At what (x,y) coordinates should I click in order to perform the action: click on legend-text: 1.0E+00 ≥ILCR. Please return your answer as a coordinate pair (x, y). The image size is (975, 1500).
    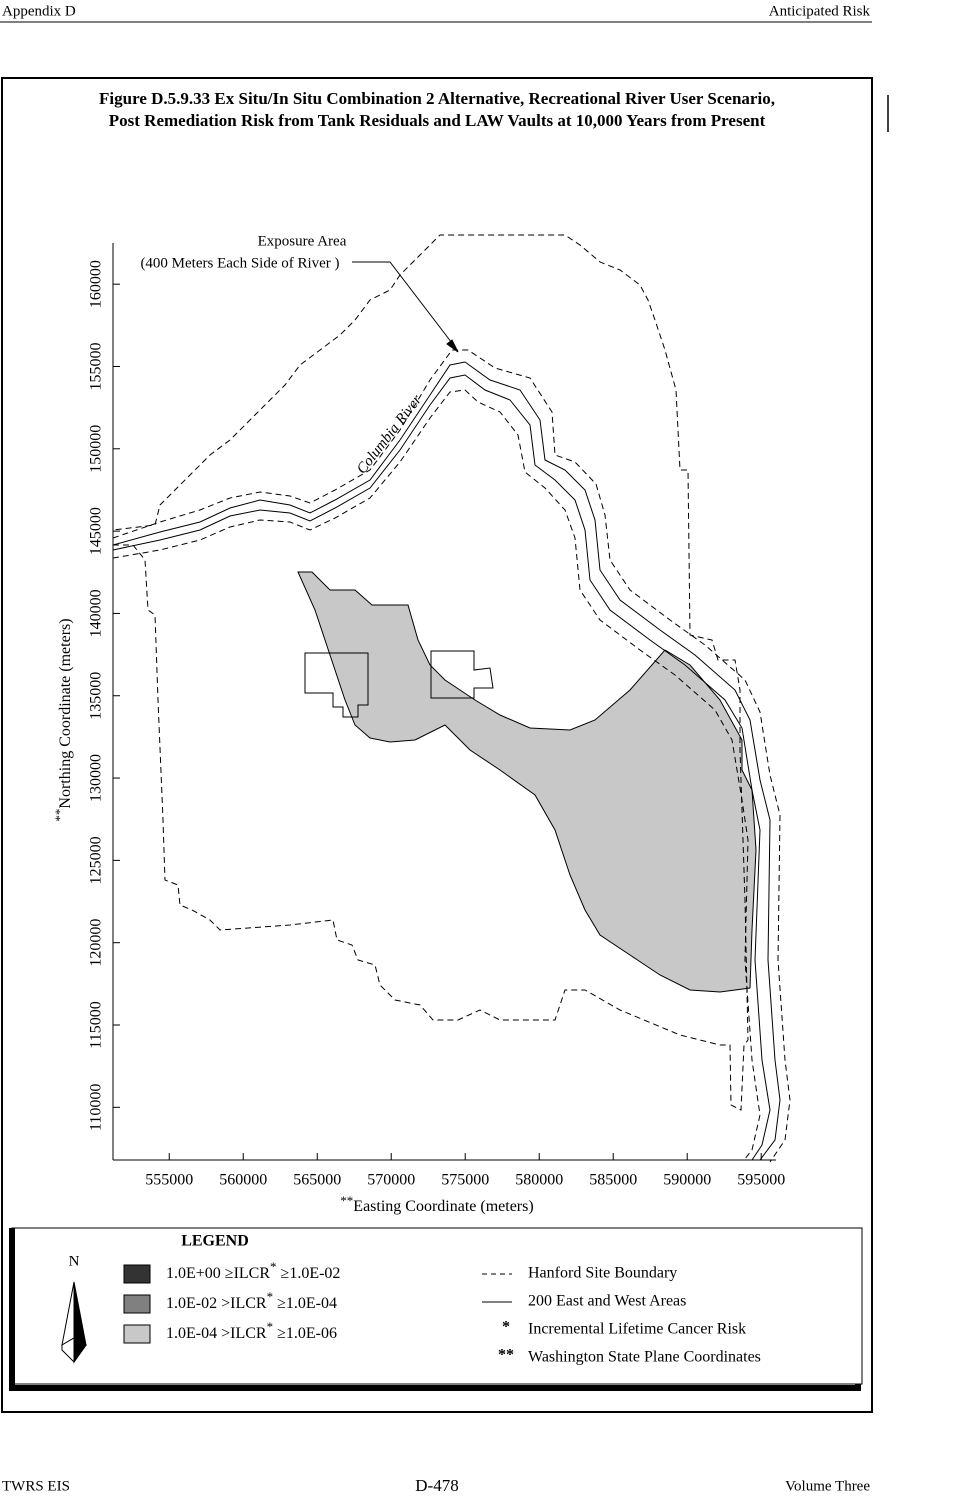
    Looking at the image, I should click on (218, 1273).